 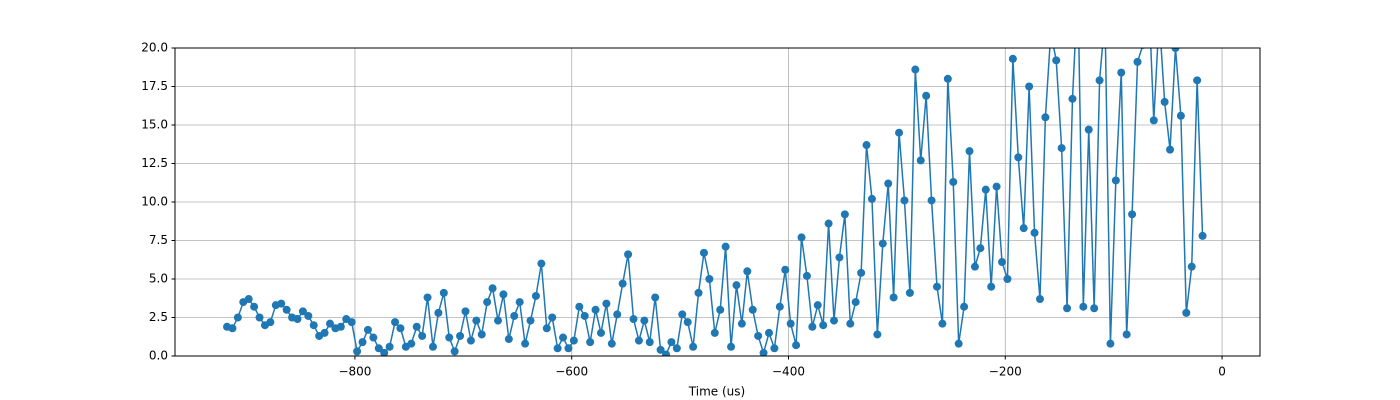 I want to click on x-tick-label: −200, so click(x=1005, y=372).